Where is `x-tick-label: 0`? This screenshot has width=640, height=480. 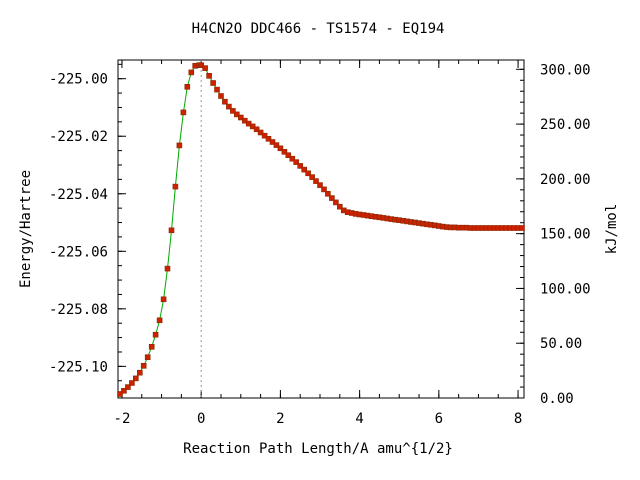 x-tick-label: 0 is located at coordinates (201, 419).